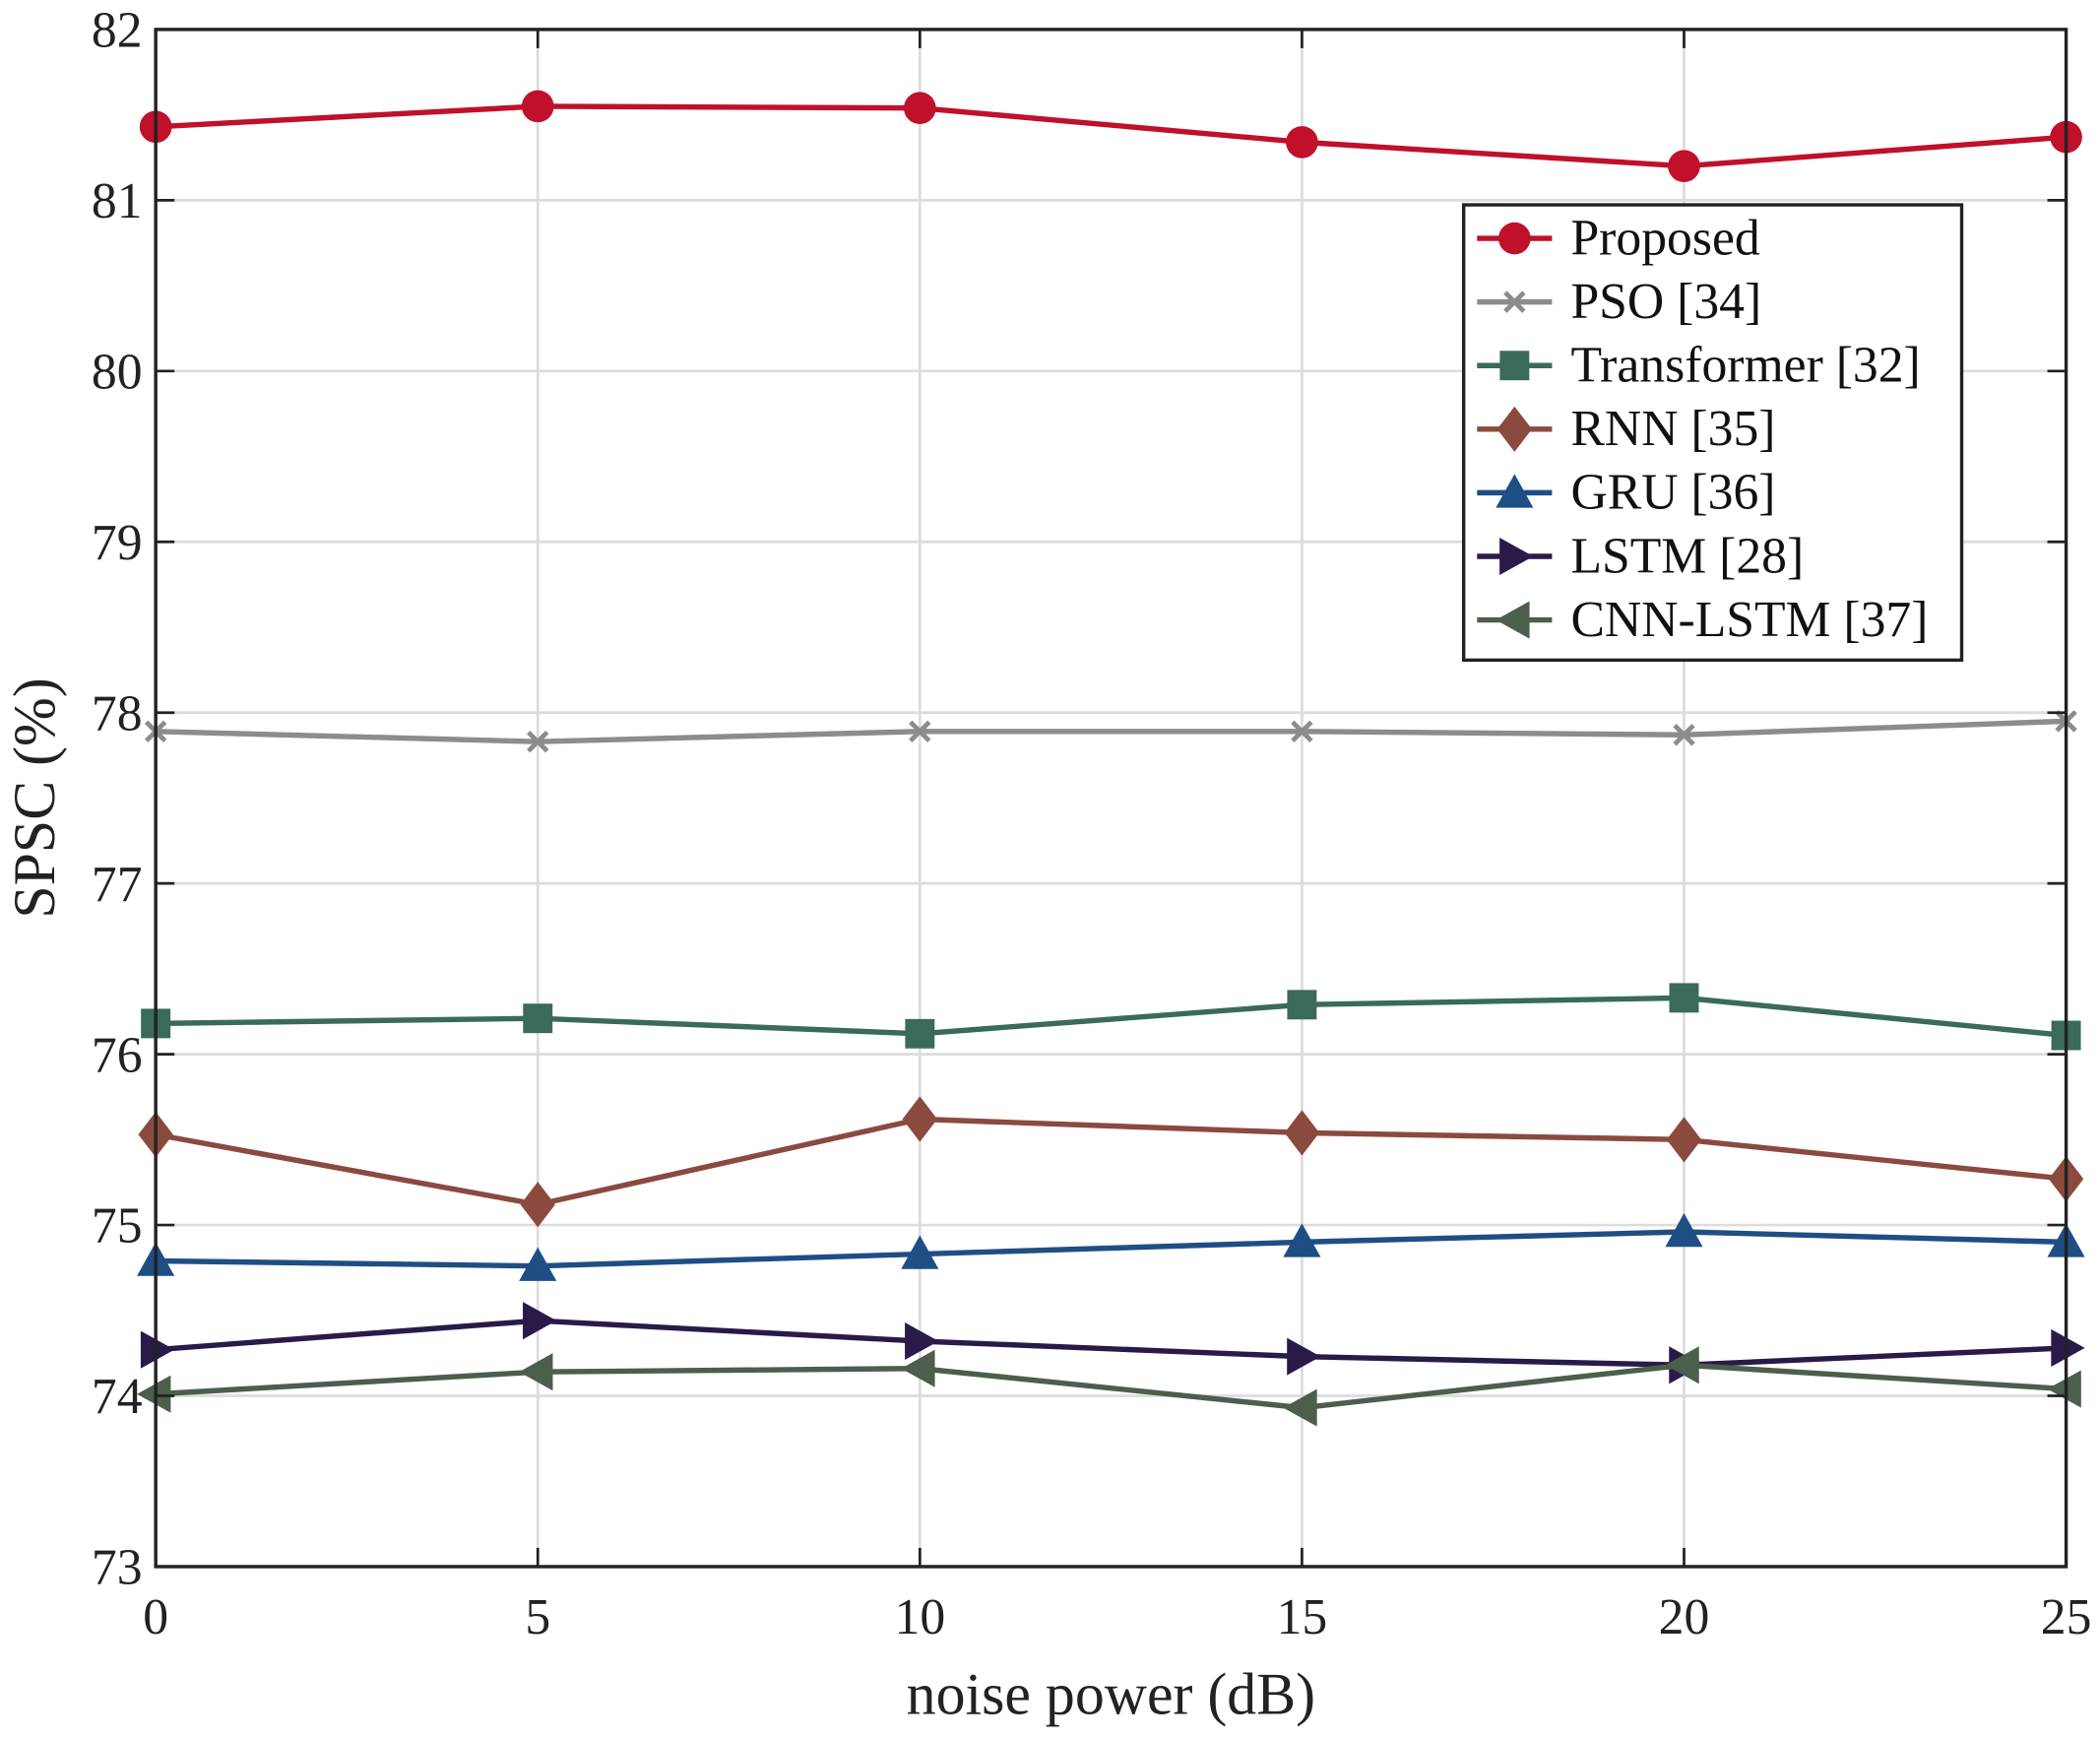 The width and height of the screenshot is (2100, 1738). I want to click on x-tick-label: 15, so click(1302, 1617).